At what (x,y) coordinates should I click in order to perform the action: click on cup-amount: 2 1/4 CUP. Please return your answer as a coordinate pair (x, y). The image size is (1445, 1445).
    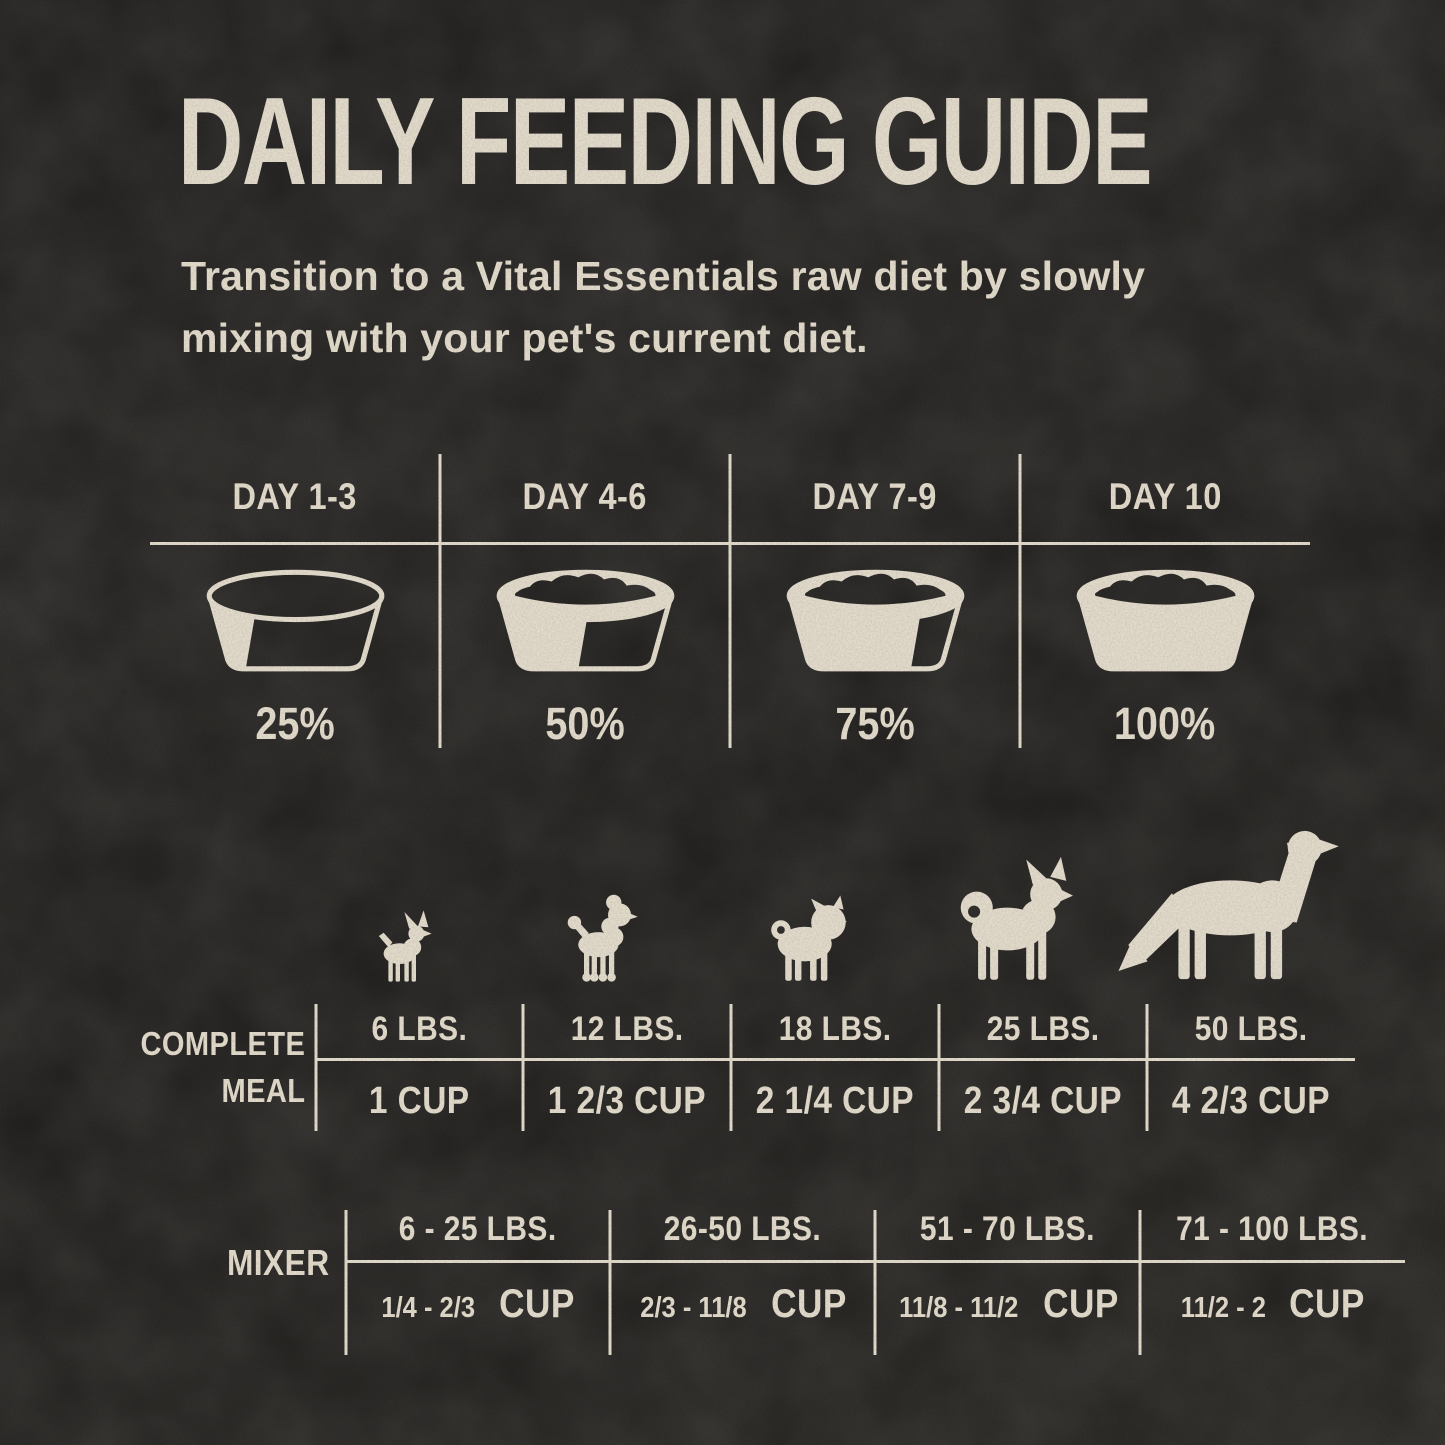
    Looking at the image, I should click on (835, 1101).